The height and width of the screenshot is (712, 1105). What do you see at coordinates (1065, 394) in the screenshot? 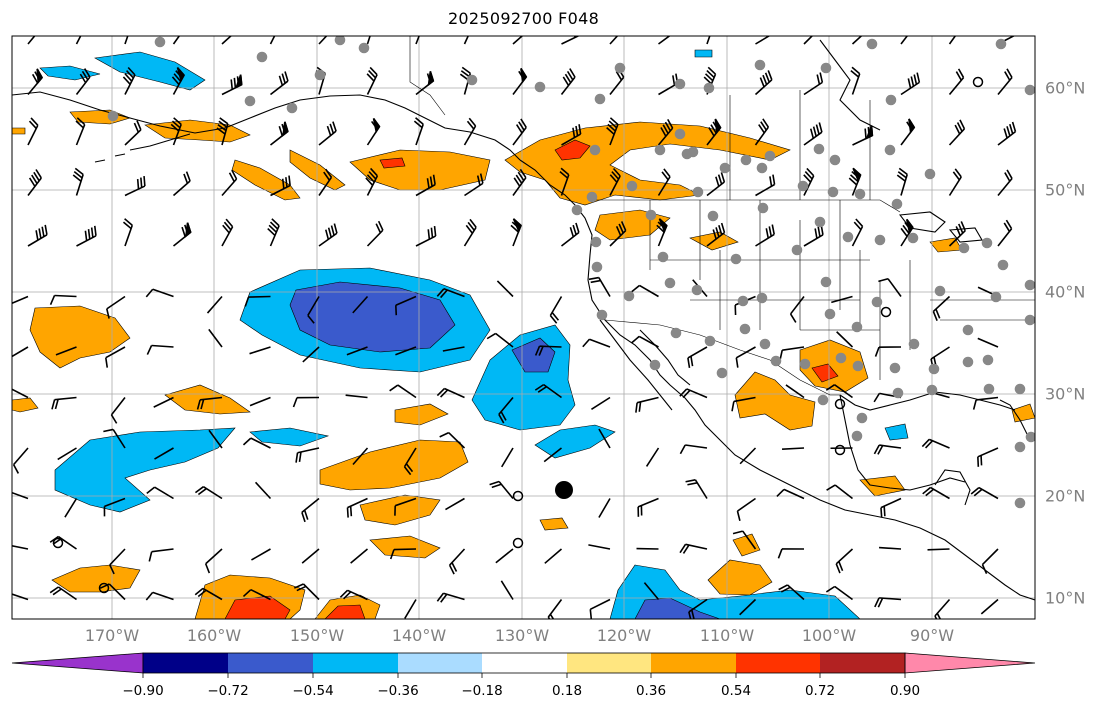
I see `lat-label: 30°N` at bounding box center [1065, 394].